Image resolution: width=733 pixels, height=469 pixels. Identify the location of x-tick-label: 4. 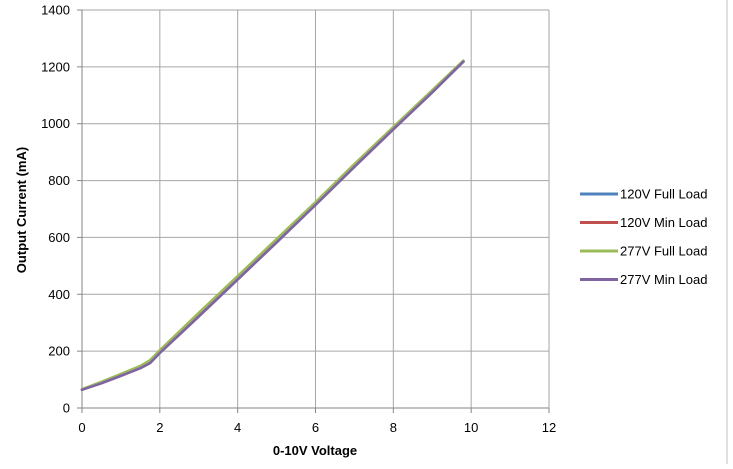
(237, 427).